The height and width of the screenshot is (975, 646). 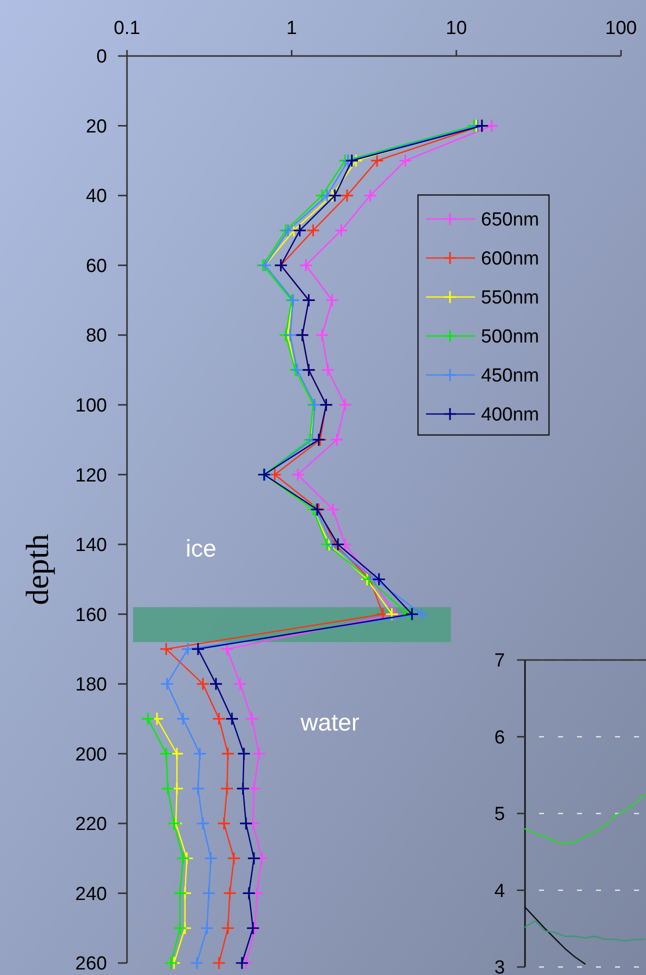 What do you see at coordinates (91, 755) in the screenshot?
I see `y-tick-label: 200` at bounding box center [91, 755].